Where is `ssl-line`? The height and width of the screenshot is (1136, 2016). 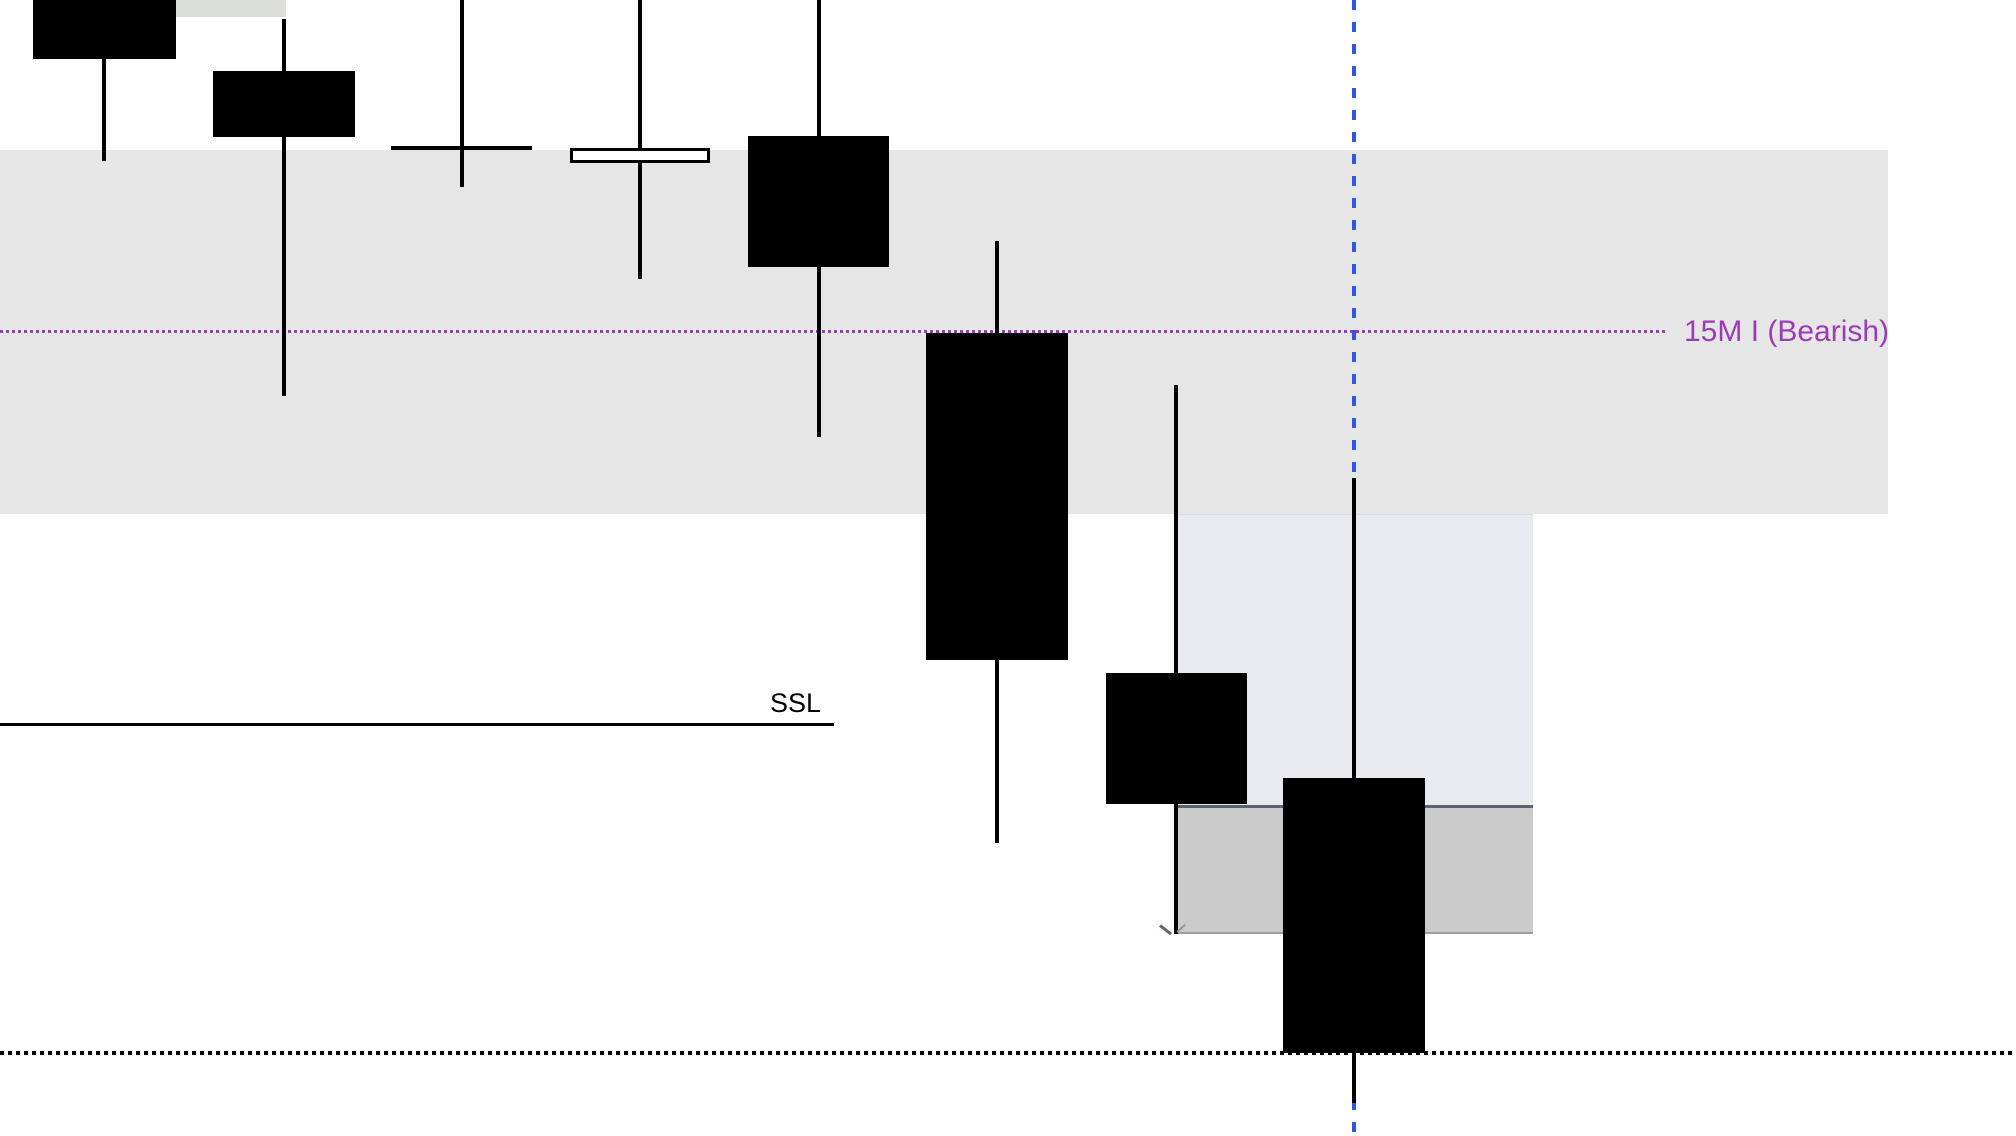
ssl-line is located at coordinates (417, 724).